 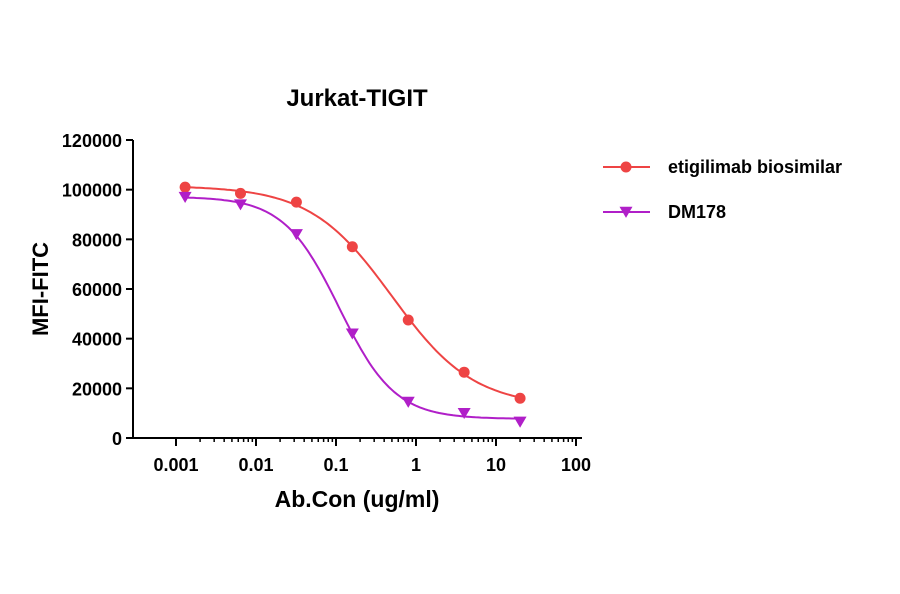 What do you see at coordinates (92, 191) in the screenshot?
I see `y-tick-label: 100000` at bounding box center [92, 191].